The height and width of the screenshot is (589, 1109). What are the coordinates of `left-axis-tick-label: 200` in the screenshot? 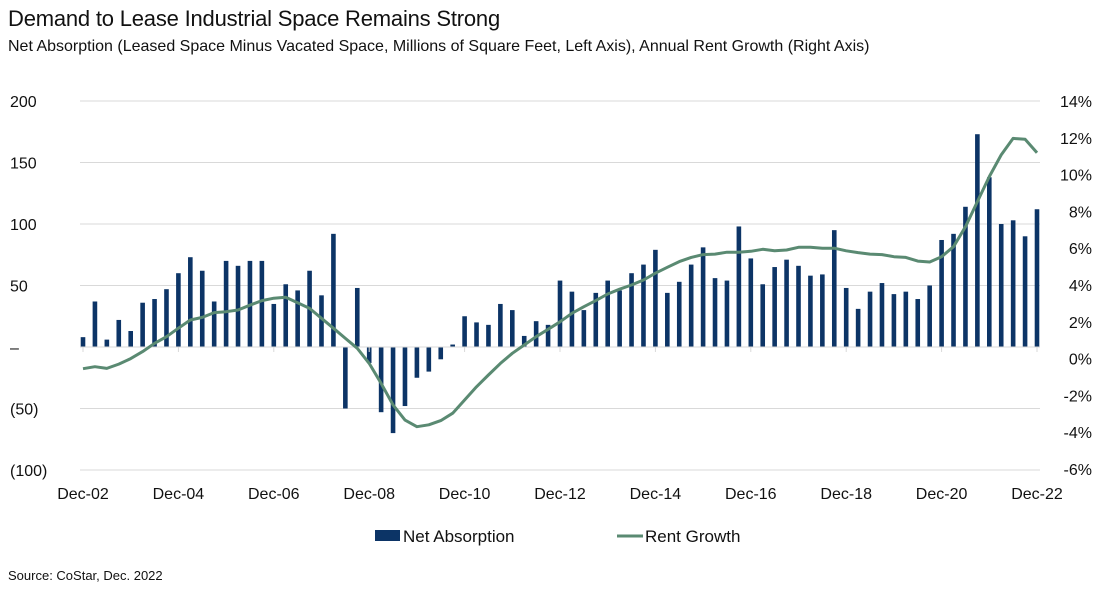 It's located at (23, 102).